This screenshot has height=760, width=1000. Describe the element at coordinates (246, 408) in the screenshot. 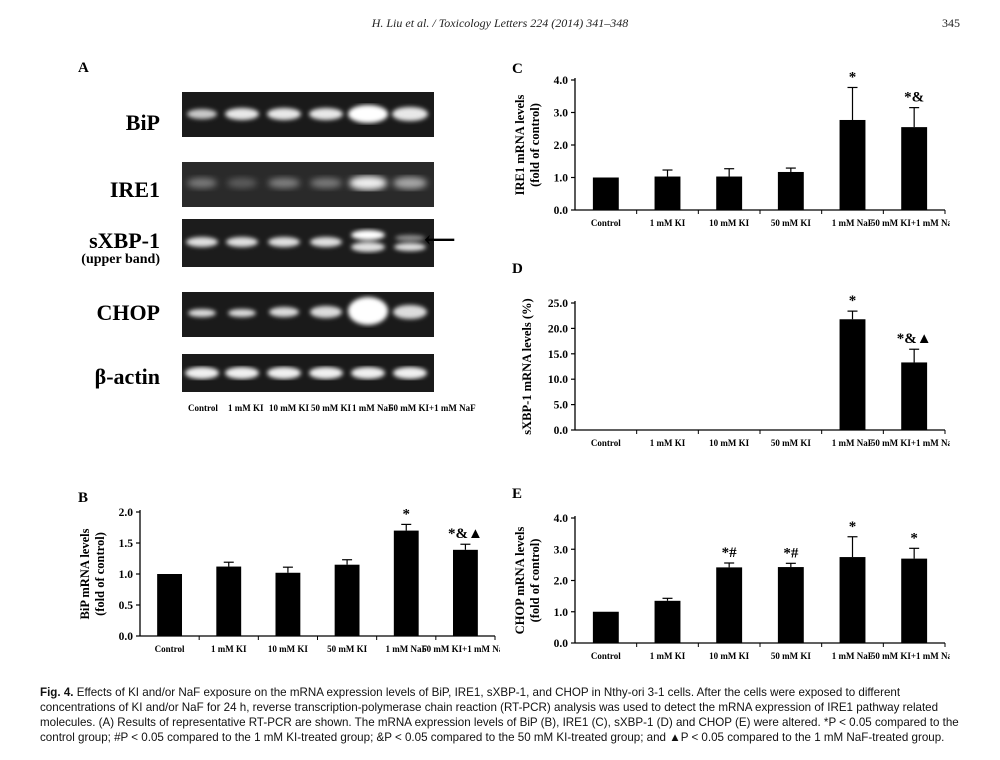

I see `lane-label: 1 mM KI` at that location.